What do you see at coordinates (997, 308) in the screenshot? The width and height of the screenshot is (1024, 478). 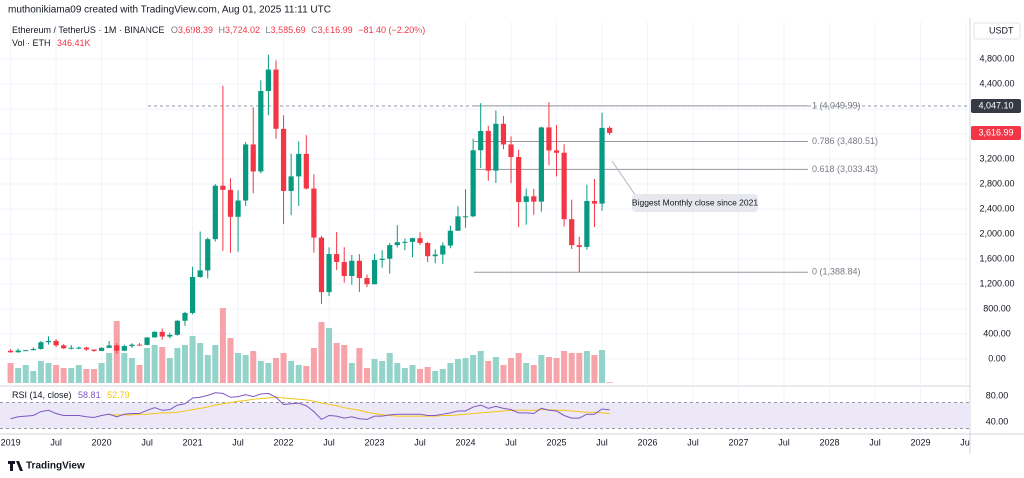 I see `y-tick-label: 800.00` at bounding box center [997, 308].